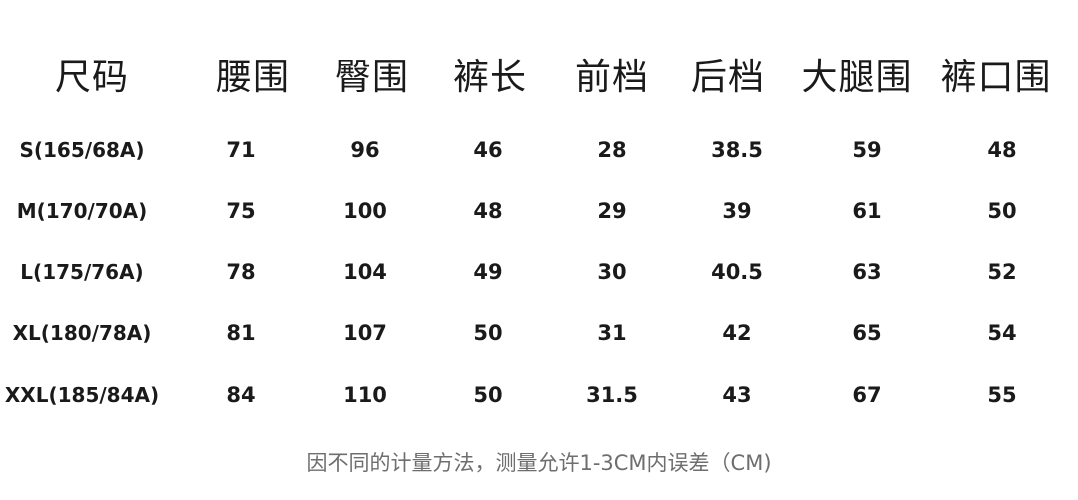  What do you see at coordinates (365, 272) in the screenshot?
I see `hip-cell: 104` at bounding box center [365, 272].